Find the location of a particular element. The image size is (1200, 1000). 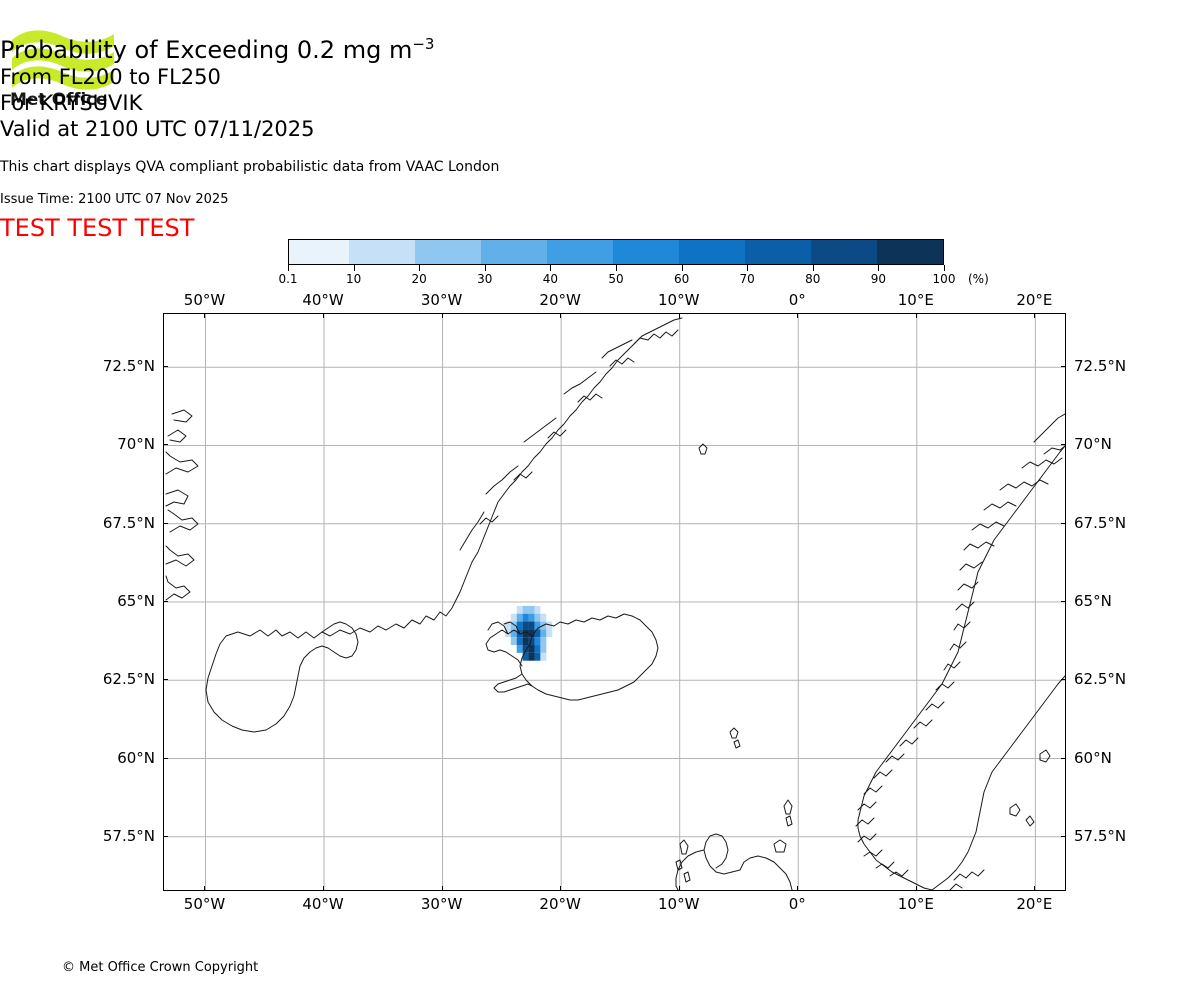

coastline-greenland-south is located at coordinates (282, 677).